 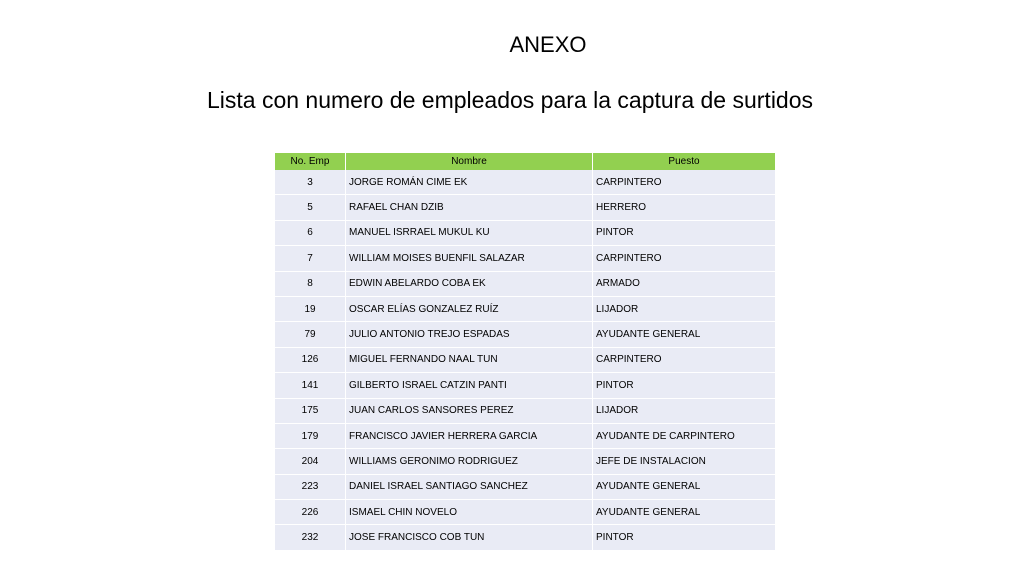 What do you see at coordinates (469, 309) in the screenshot?
I see `cell-nombre: OSCAR ELÍAS GONZALEZ RUÍZ` at bounding box center [469, 309].